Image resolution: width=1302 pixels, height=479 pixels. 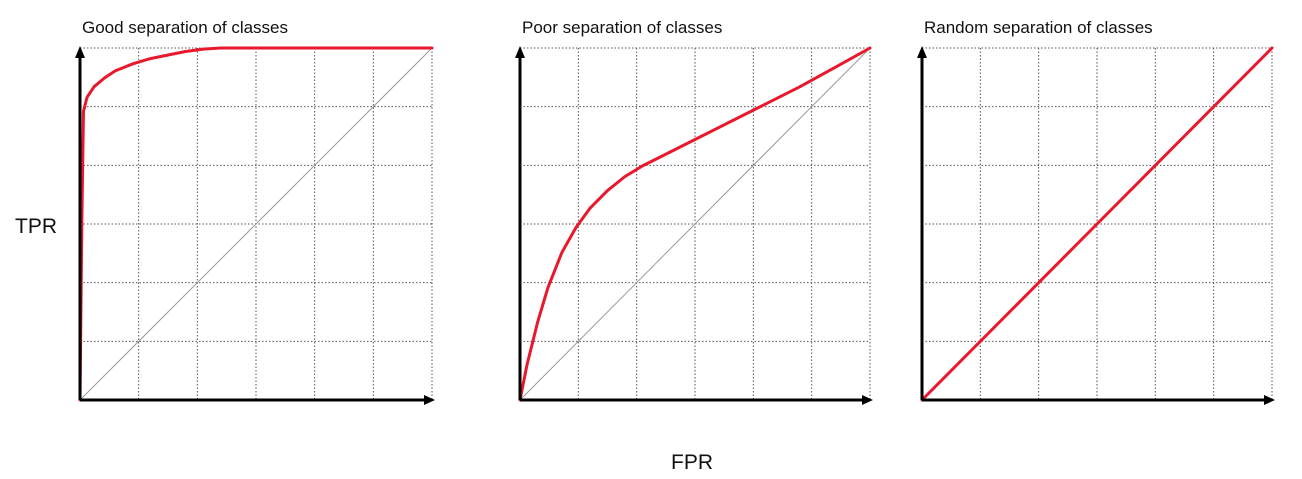 What do you see at coordinates (36, 226) in the screenshot?
I see `y-axis-label: TPR` at bounding box center [36, 226].